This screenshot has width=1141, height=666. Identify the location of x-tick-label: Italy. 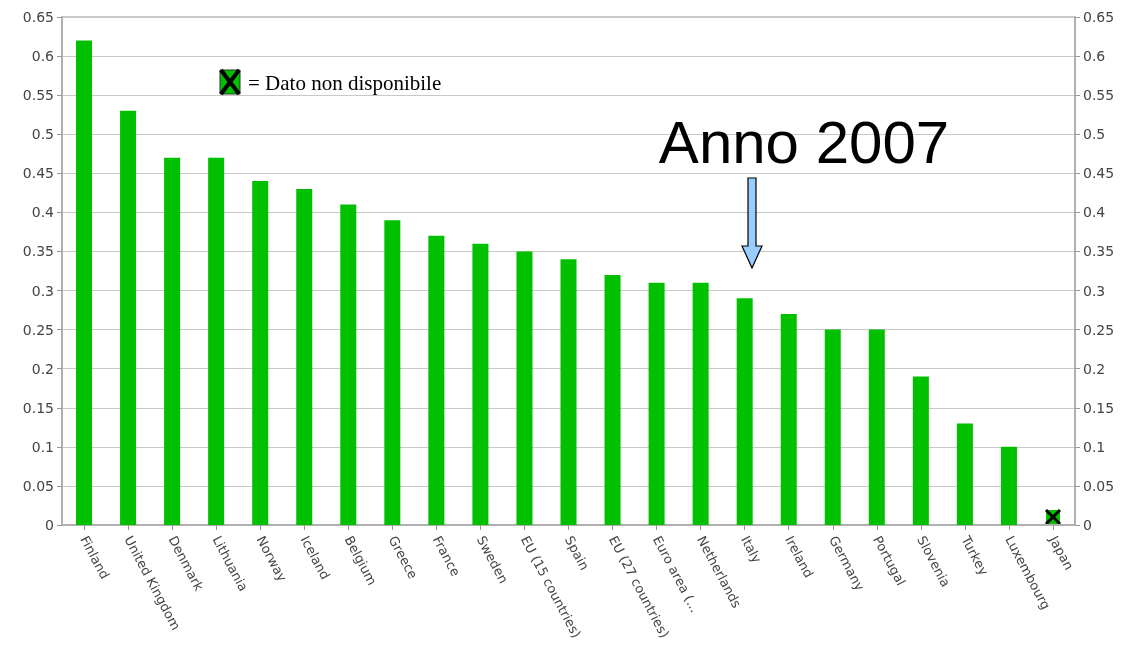
(751, 549).